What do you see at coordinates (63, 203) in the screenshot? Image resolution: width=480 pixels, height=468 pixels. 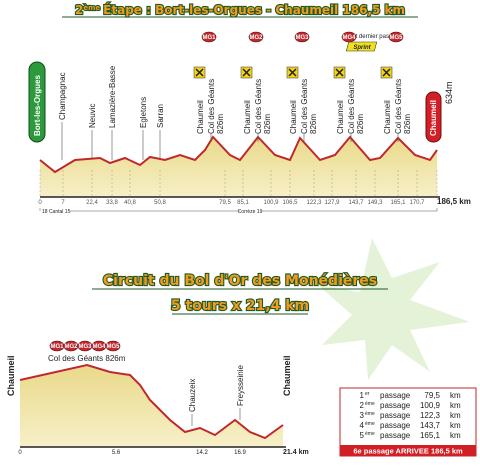 I see `km-label: 7` at bounding box center [63, 203].